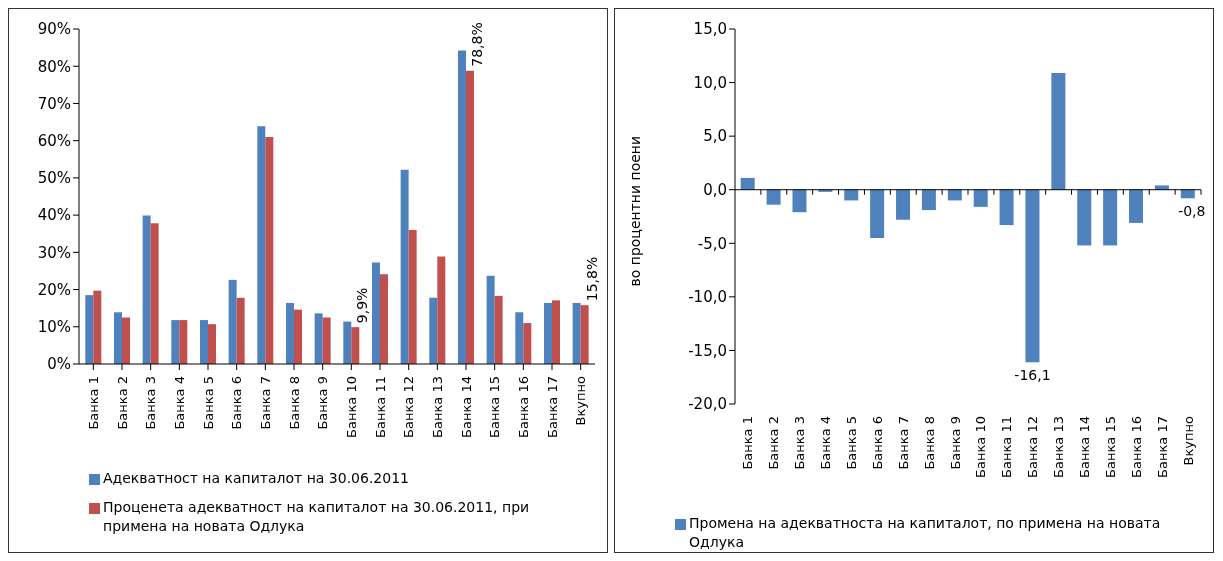 The image size is (1223, 561). I want to click on legend-label: Адекватност на капиталот на 30.06.2011, so click(256, 478).